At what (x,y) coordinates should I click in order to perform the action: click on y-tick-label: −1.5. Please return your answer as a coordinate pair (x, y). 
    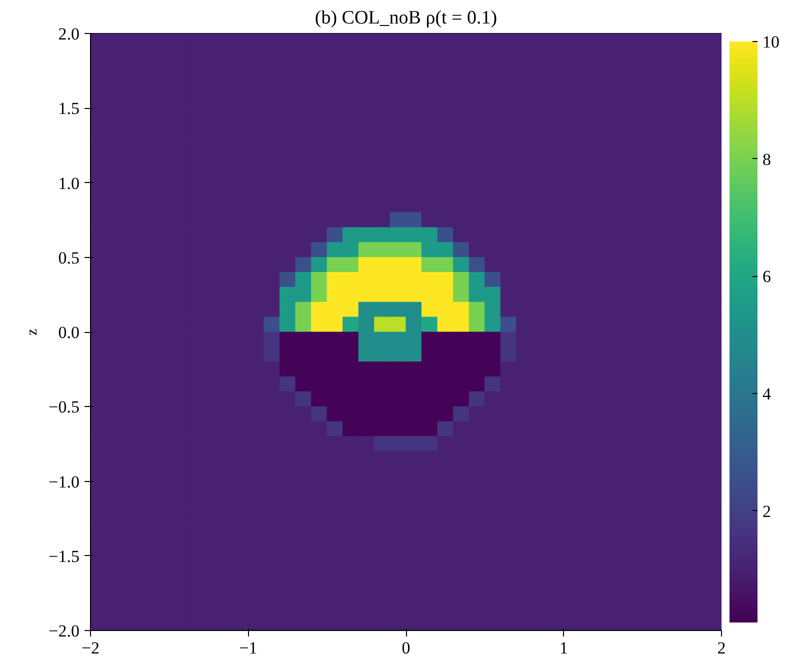
    Looking at the image, I should click on (64, 556).